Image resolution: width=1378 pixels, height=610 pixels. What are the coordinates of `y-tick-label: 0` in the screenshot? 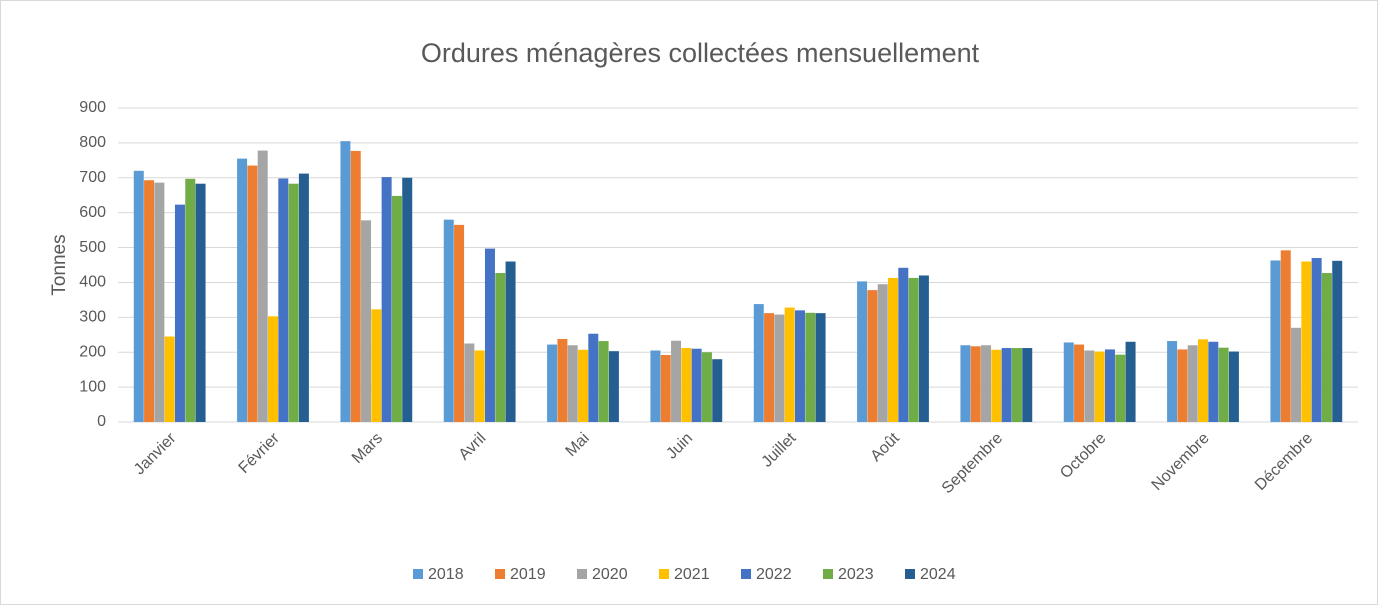 It's located at (101, 421).